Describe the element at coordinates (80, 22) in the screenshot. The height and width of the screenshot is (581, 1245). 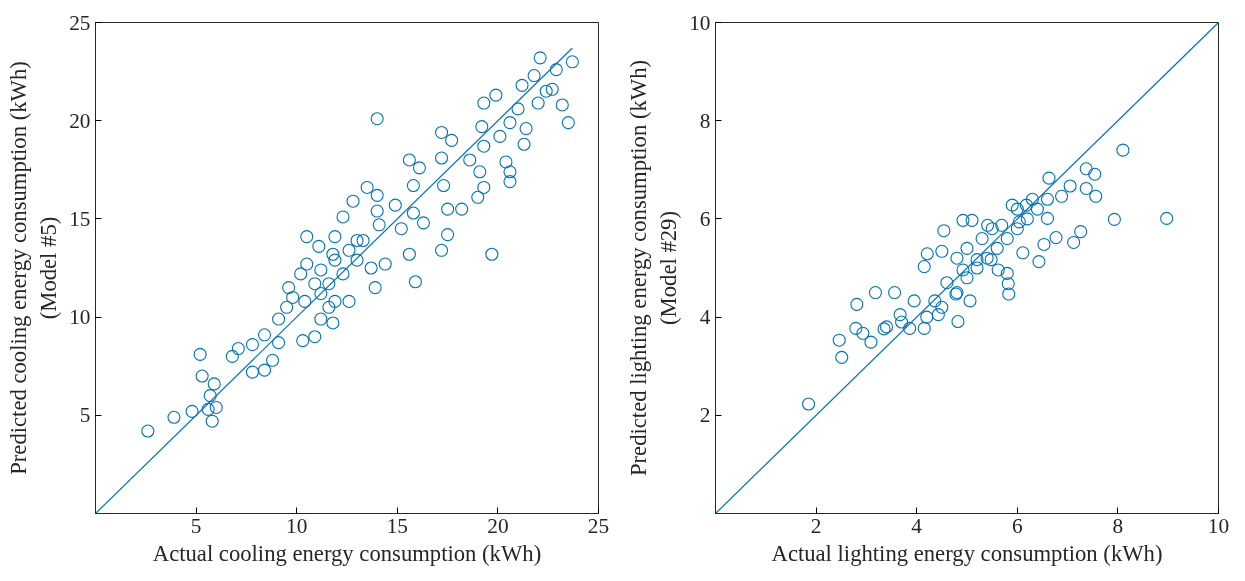
I see `y-tick-label: 25` at that location.